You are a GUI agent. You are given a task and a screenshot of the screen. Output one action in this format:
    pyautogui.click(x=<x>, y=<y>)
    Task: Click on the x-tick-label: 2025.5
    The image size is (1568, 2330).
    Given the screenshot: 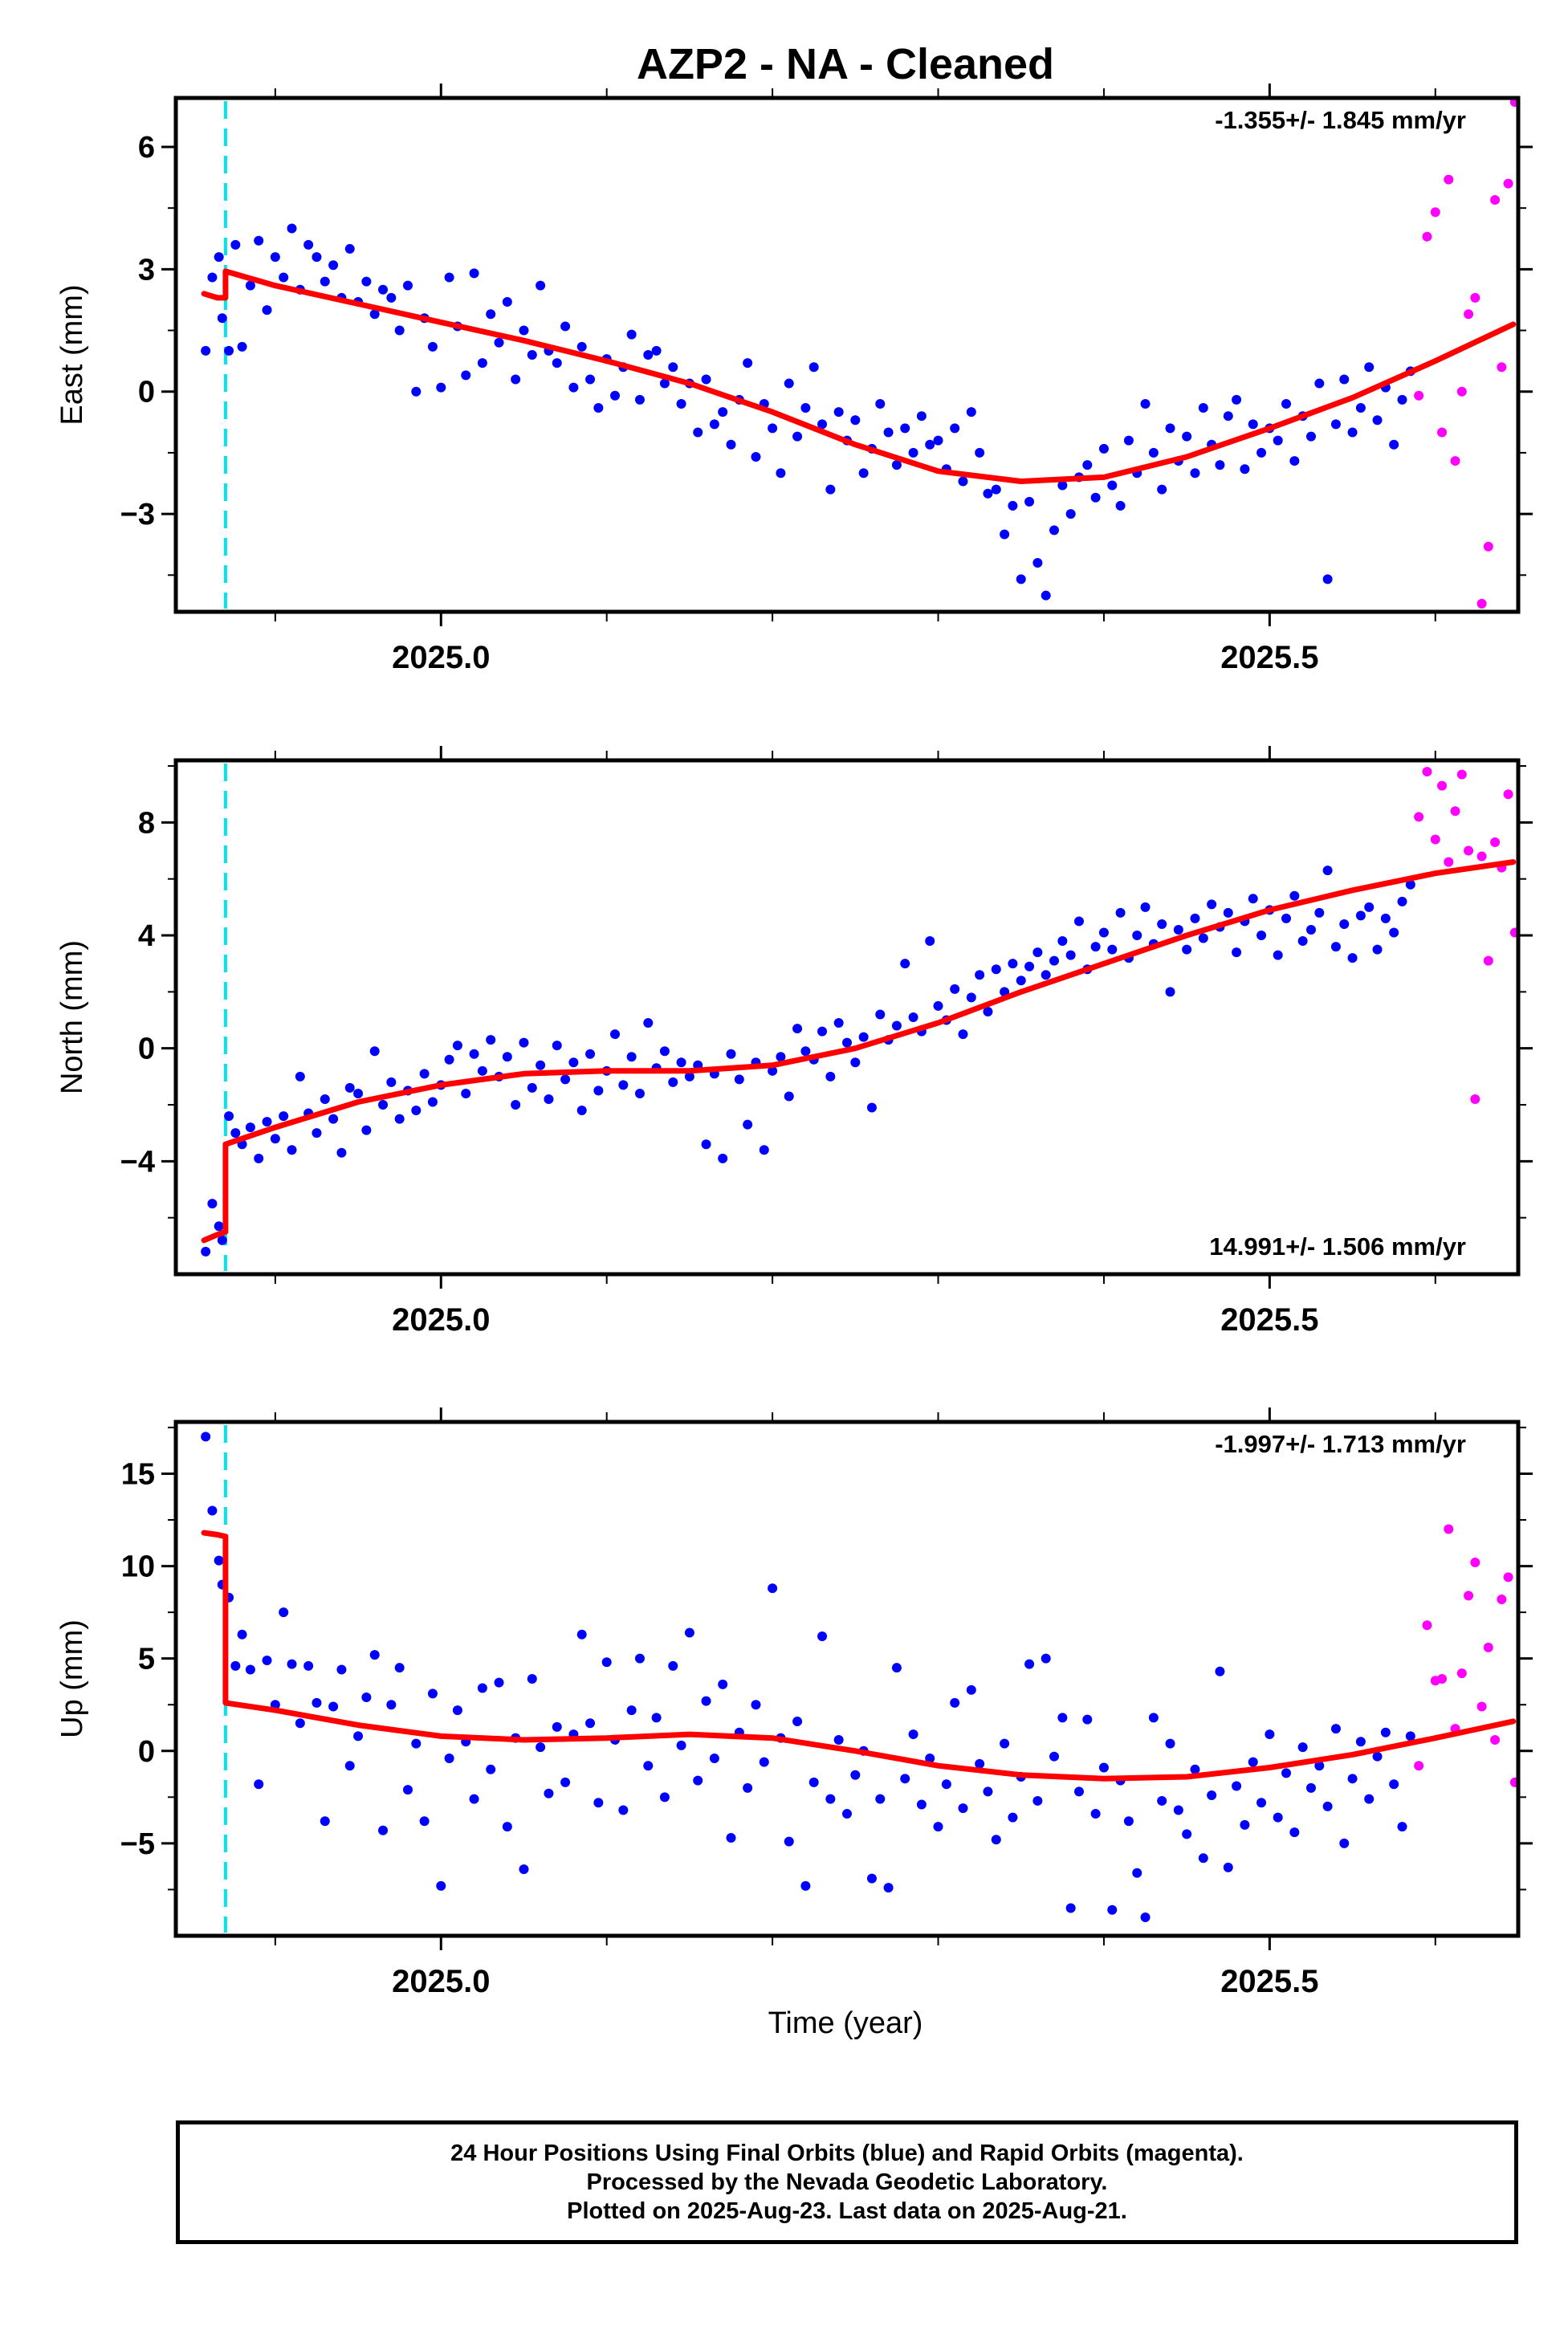 What is the action you would take?
    pyautogui.click(x=1269, y=657)
    